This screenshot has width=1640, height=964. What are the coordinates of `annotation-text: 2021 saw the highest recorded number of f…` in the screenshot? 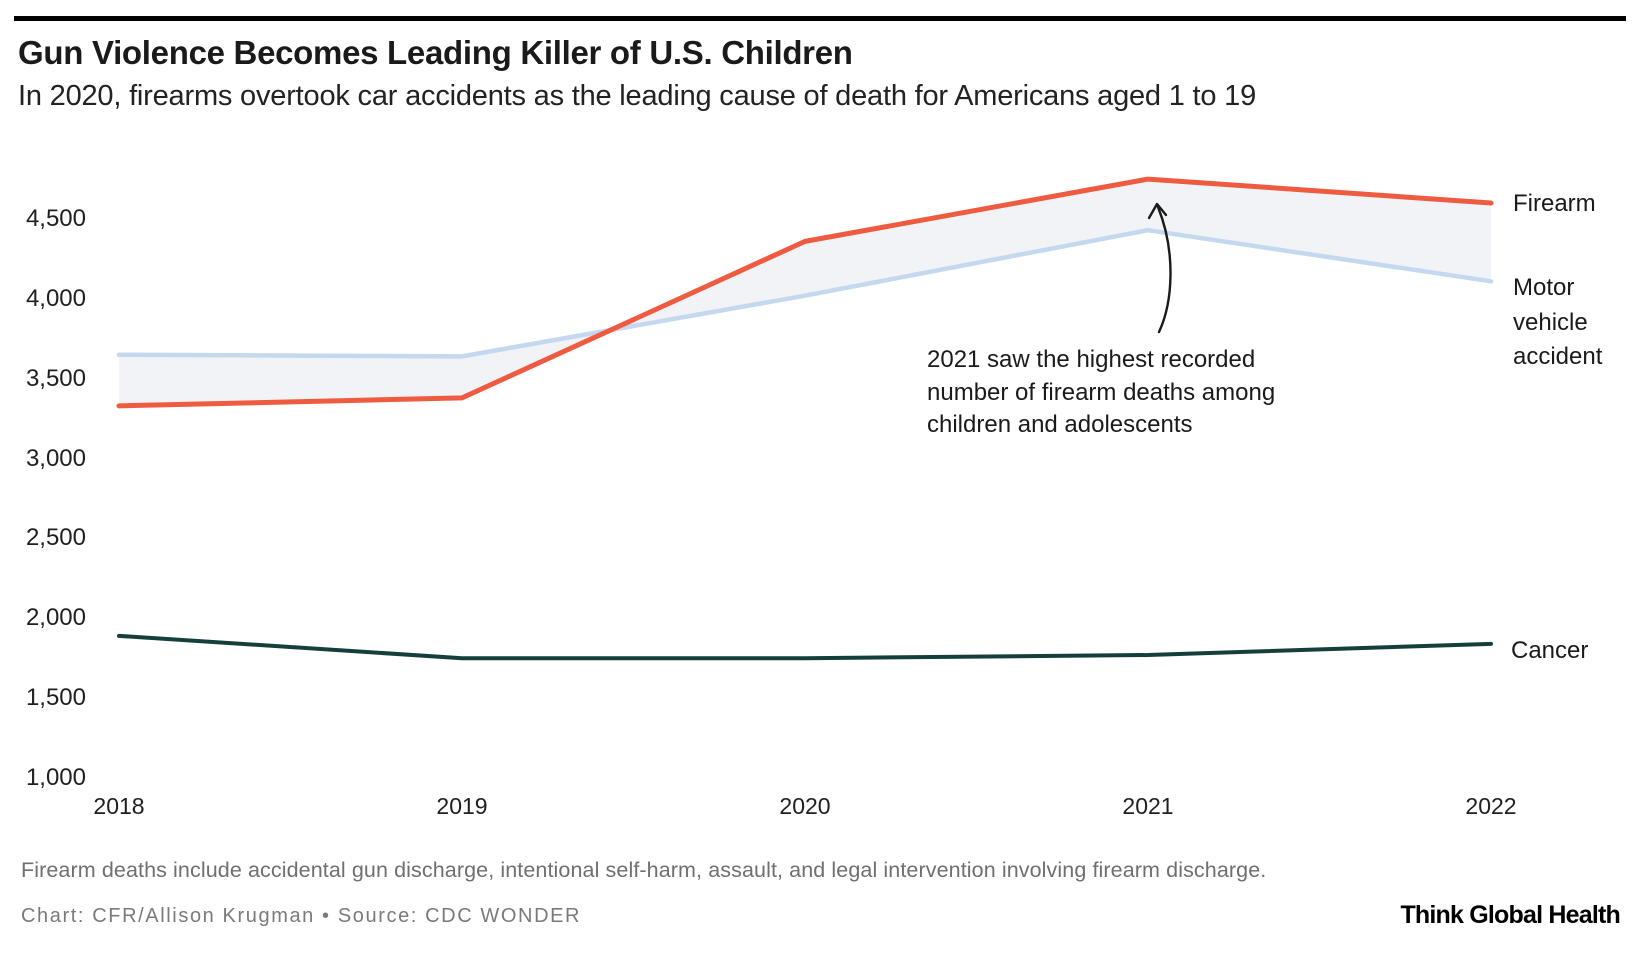 It's located at (1101, 393).